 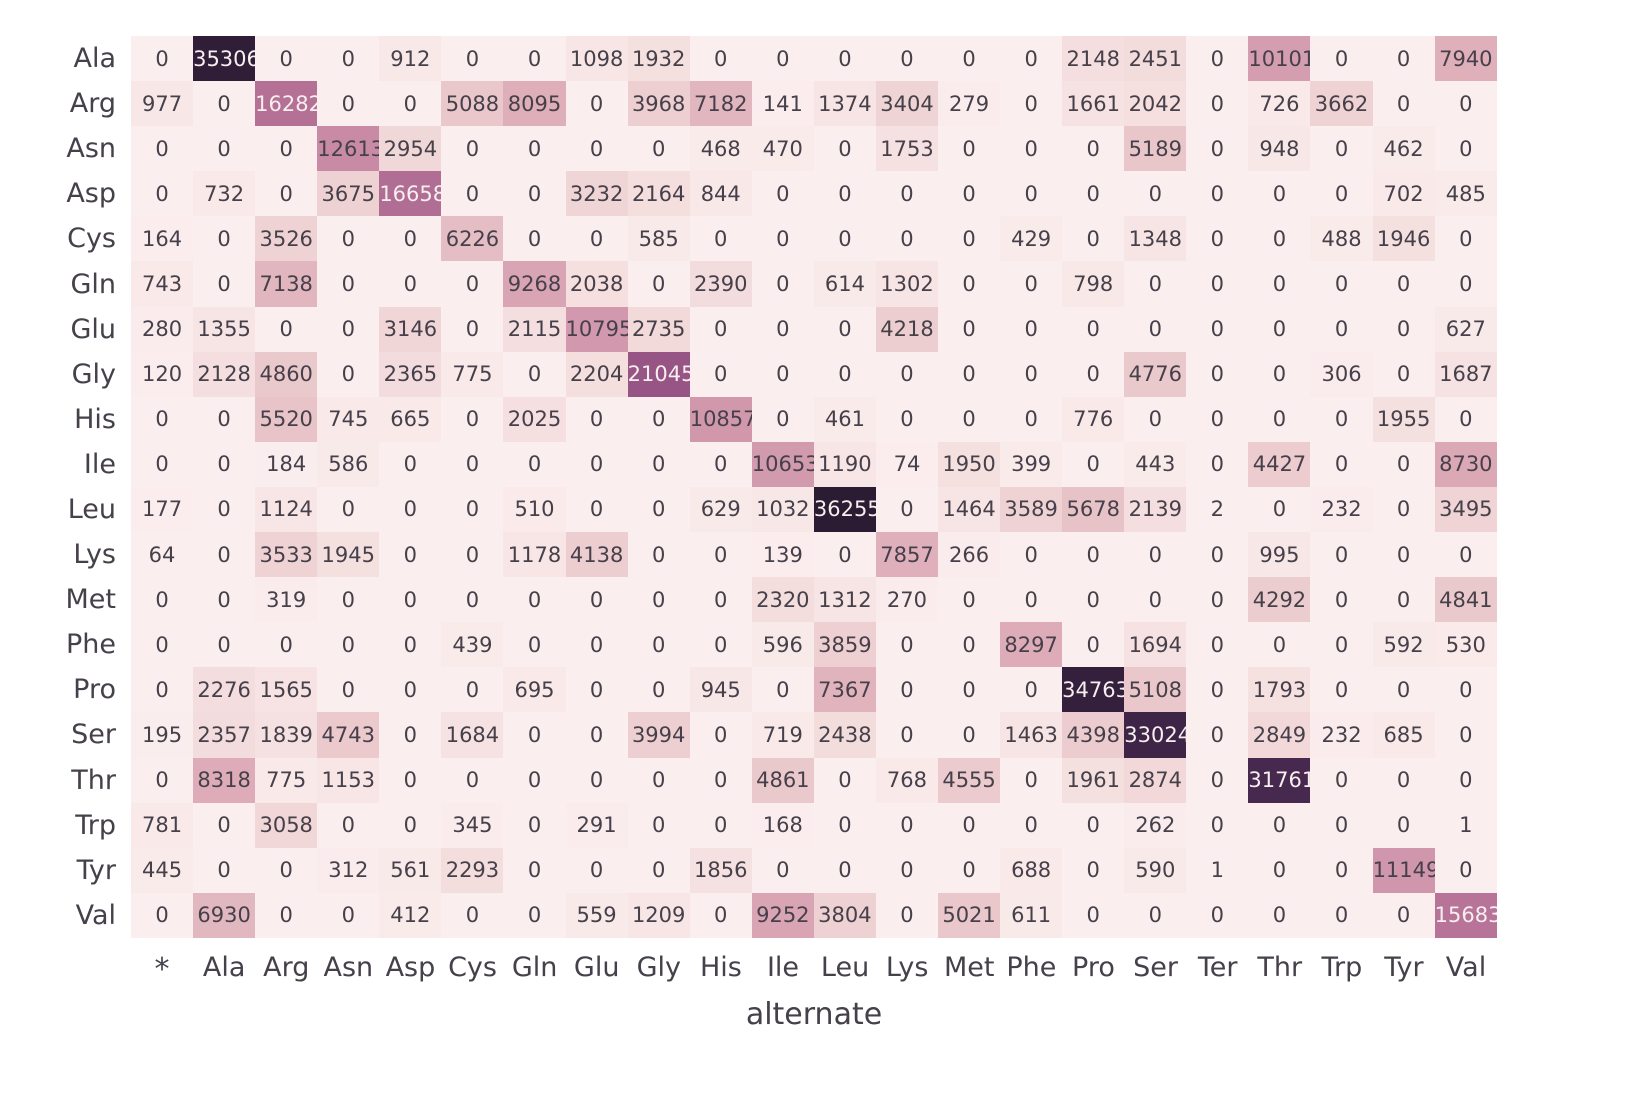 I want to click on heatmap-row: 0 0 319 0 0 0 0 0 0 0 2320 1312 270 0 0 0 0 0 4292 0 0 4841, so click(x=814, y=600).